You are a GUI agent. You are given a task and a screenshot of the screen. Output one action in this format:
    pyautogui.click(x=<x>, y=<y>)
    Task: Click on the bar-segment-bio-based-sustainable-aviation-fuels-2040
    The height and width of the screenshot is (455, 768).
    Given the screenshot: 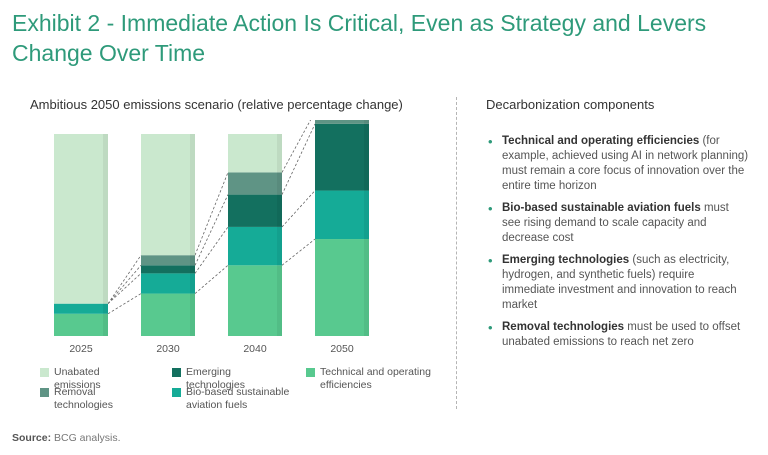 What is the action you would take?
    pyautogui.click(x=255, y=246)
    